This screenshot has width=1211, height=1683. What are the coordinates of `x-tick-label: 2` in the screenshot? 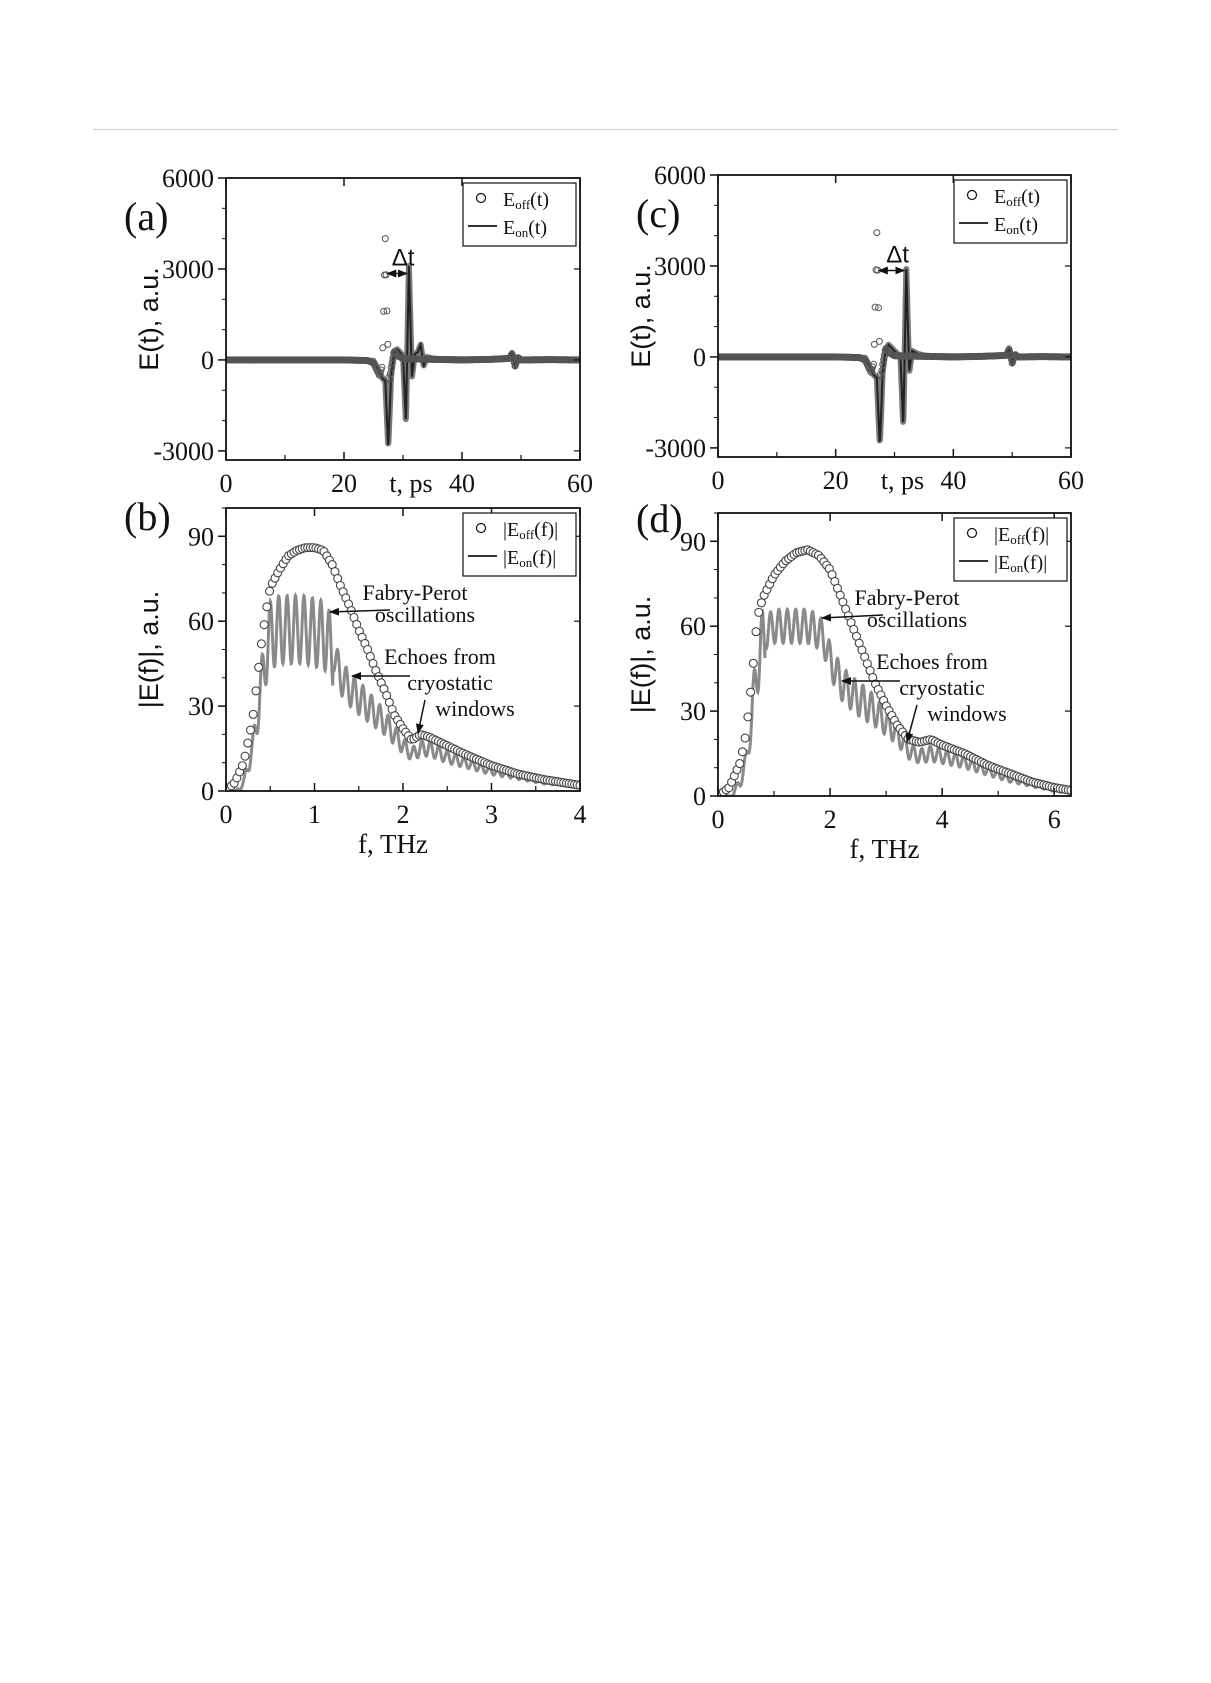 It's located at (403, 814).